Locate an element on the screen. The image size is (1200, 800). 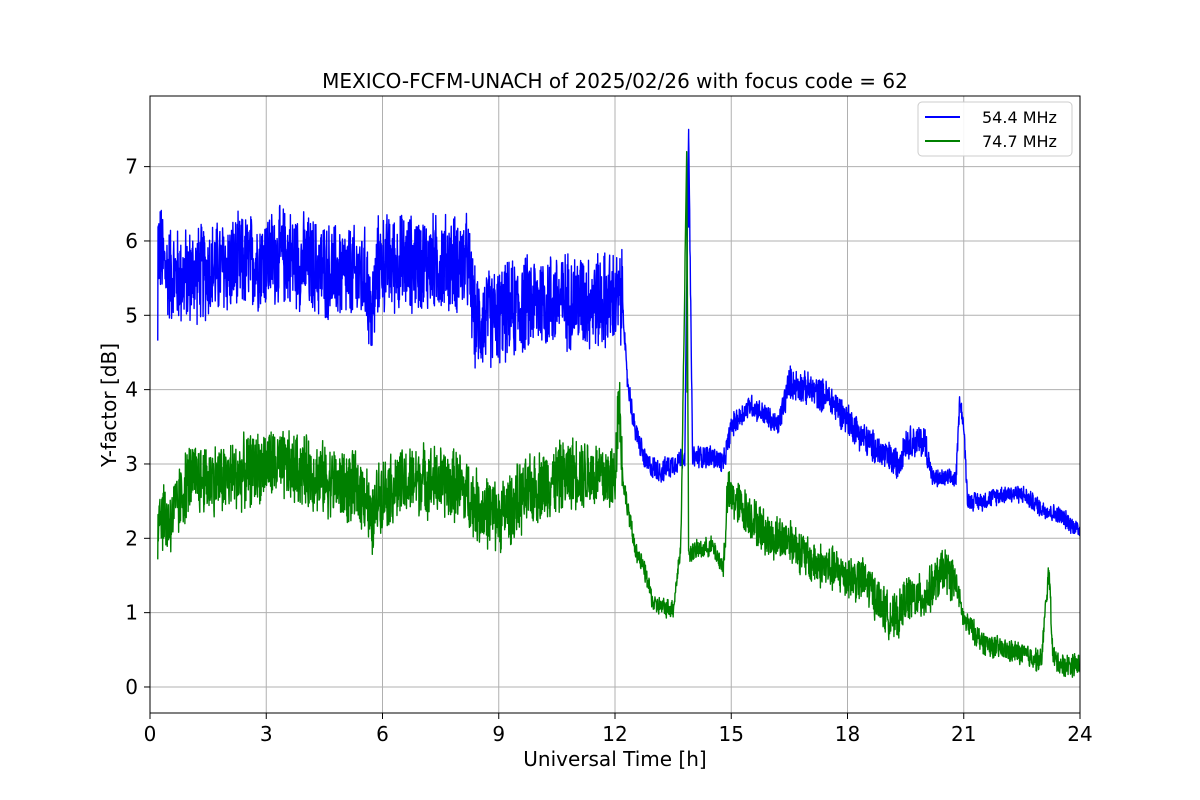
x-tick-label: 21 is located at coordinates (963, 734).